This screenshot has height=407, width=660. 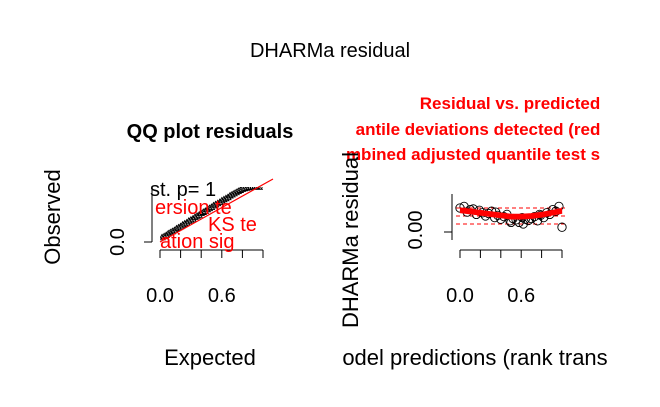 I want to click on rv-title-line-1: Residual vs. predicted, so click(x=510, y=103).